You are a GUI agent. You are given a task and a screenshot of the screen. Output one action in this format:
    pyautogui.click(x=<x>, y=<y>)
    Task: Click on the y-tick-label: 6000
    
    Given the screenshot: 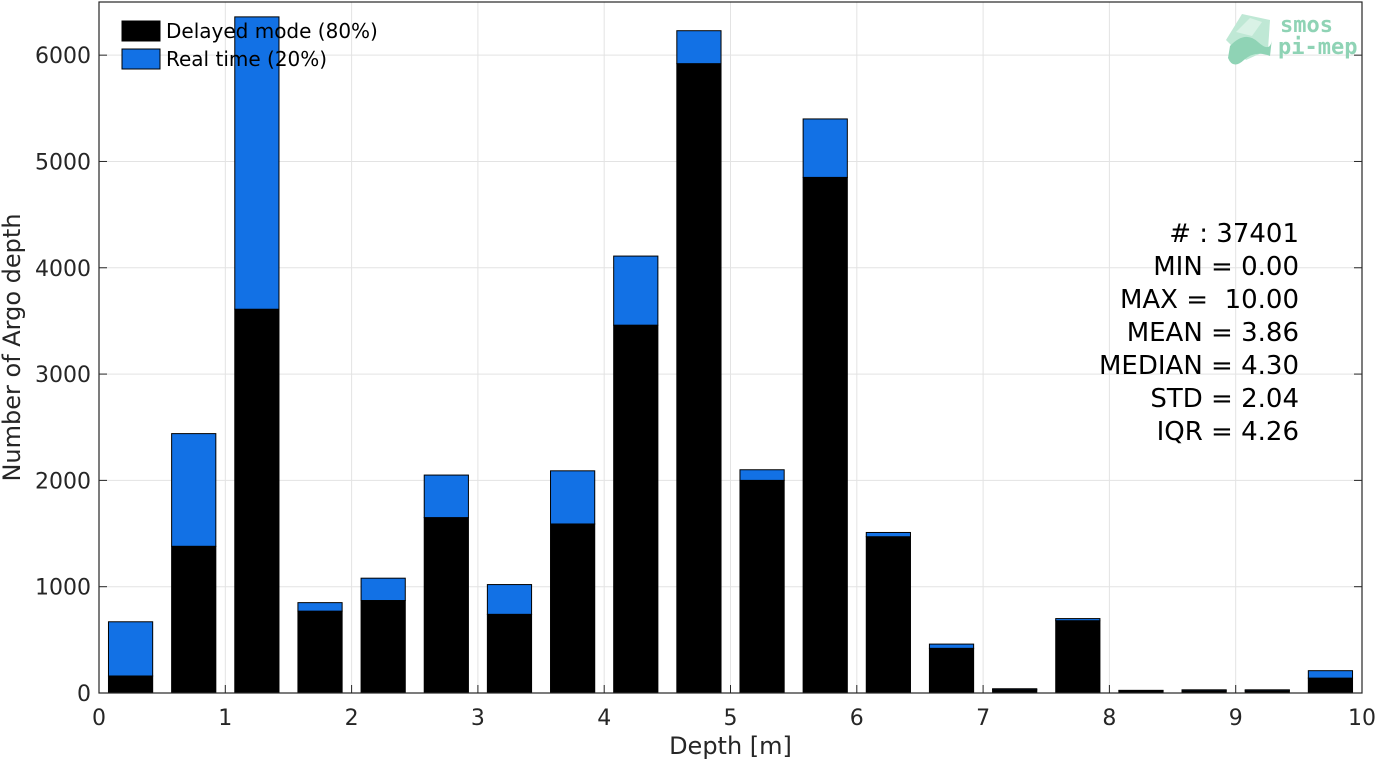 What is the action you would take?
    pyautogui.click(x=63, y=56)
    